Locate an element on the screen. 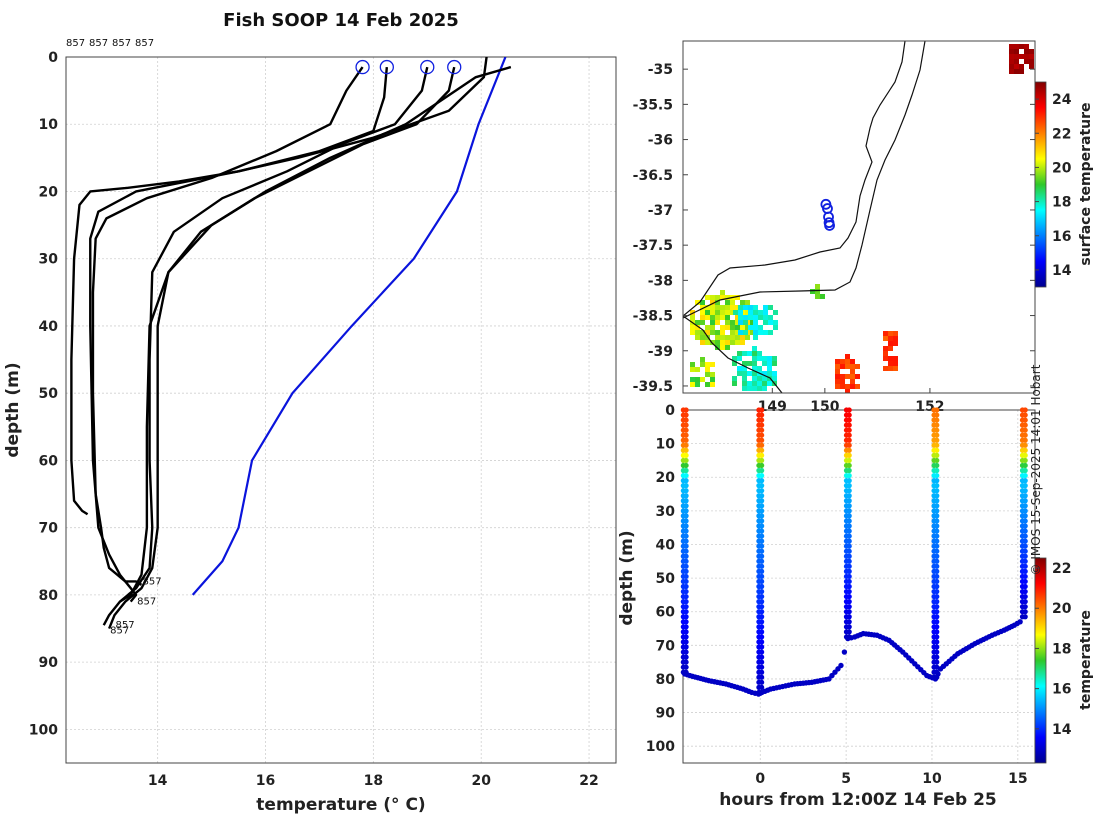 This screenshot has height=820, width=1100. map-lat-tick-label: -37.5 is located at coordinates (653, 246).